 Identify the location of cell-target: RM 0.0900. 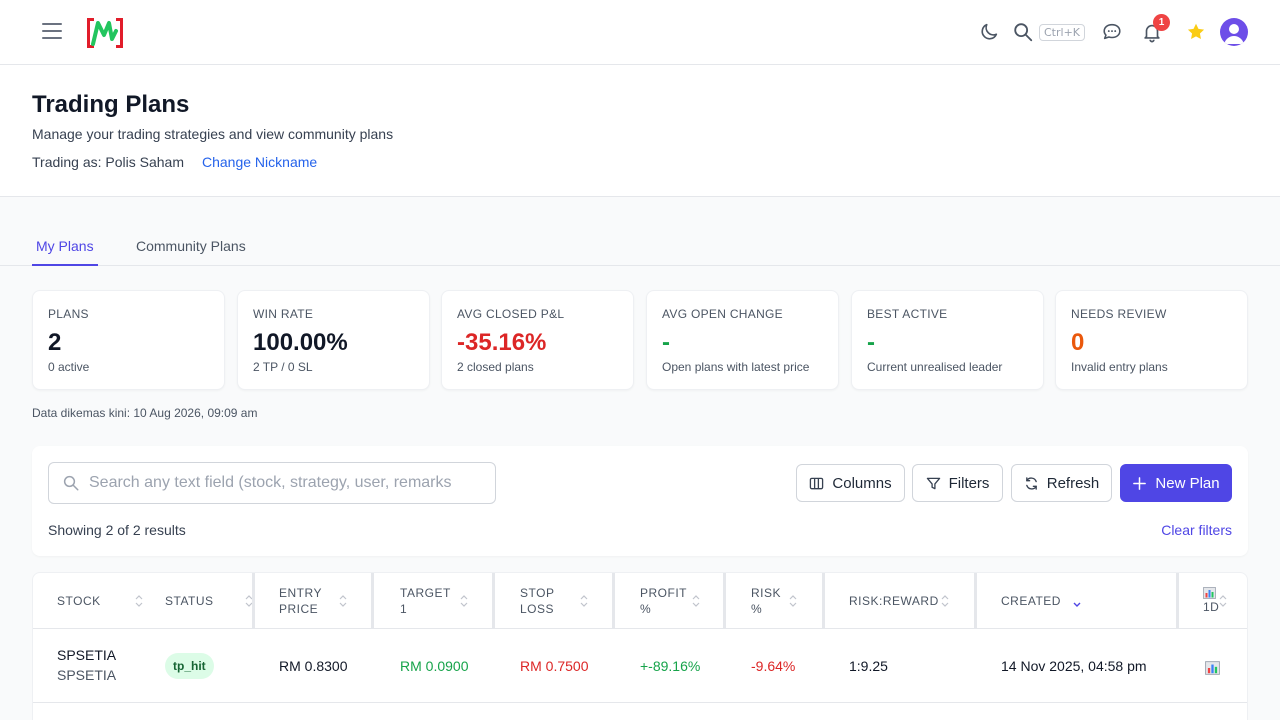
(434, 666).